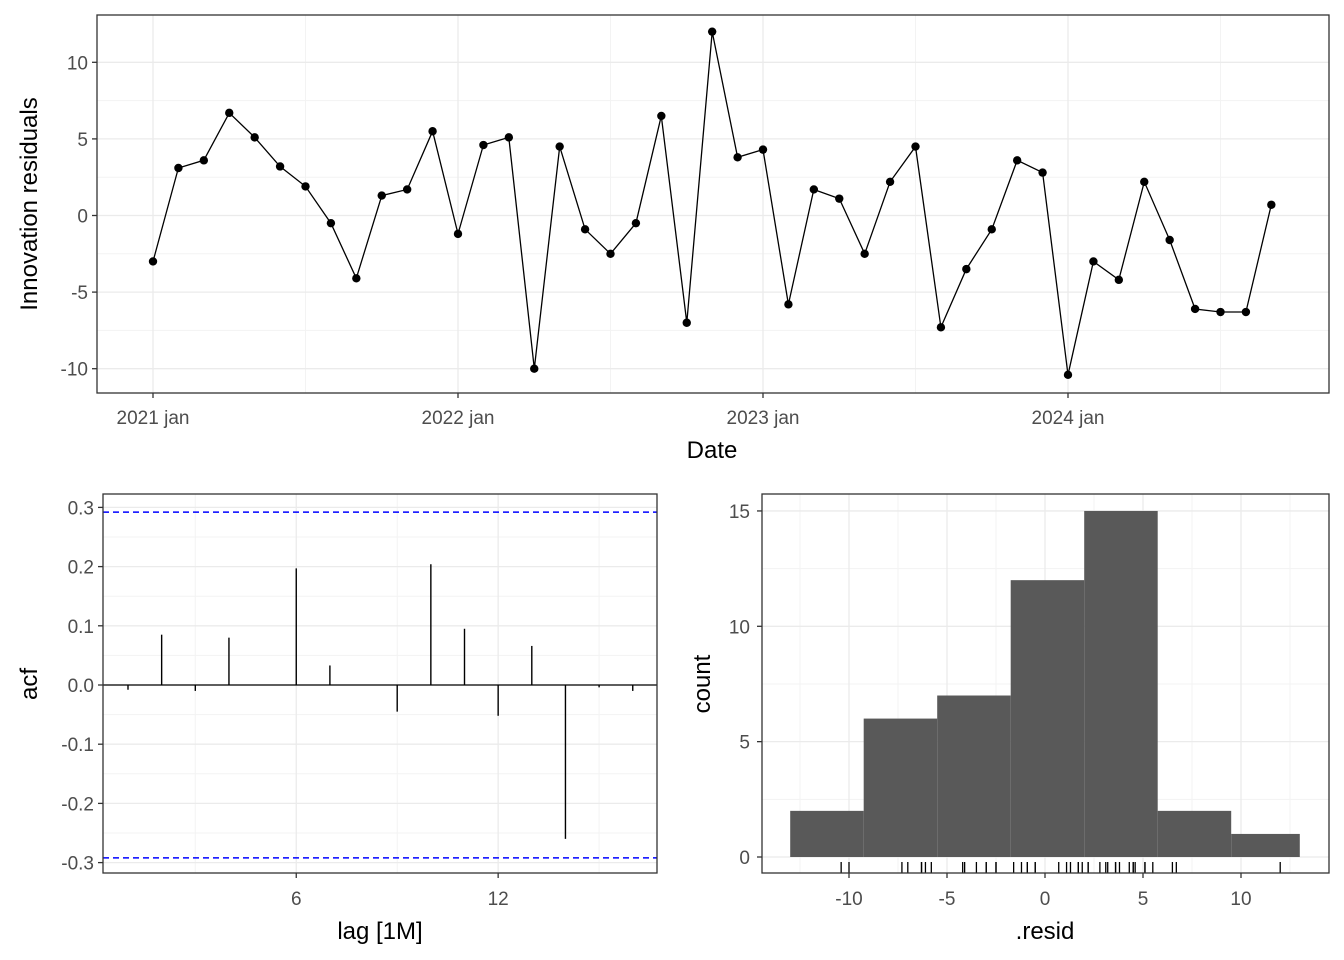 Image resolution: width=1344 pixels, height=960 pixels. Describe the element at coordinates (947, 899) in the screenshot. I see `hist-x-tick-label: -5` at that location.